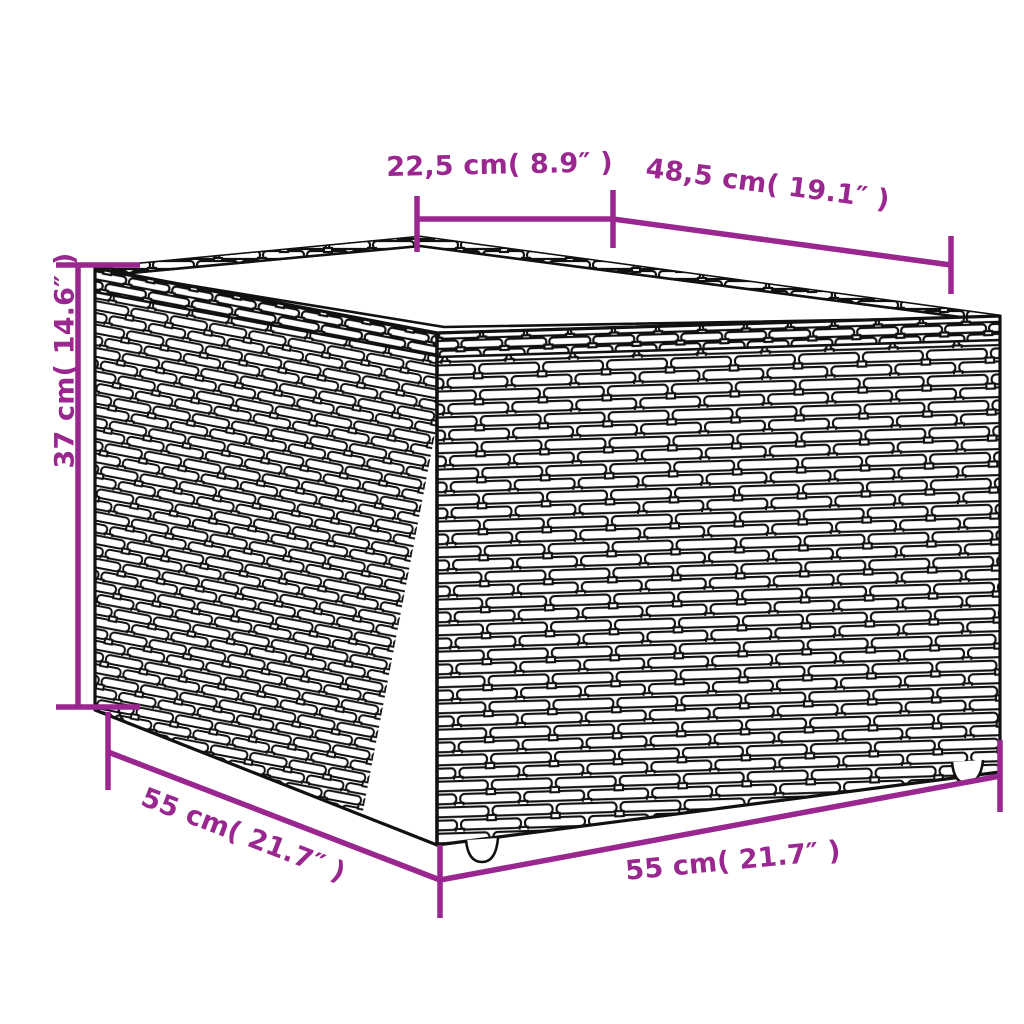 Image resolution: width=1024 pixels, height=1024 pixels. I want to click on foot-front-left, so click(482, 850).